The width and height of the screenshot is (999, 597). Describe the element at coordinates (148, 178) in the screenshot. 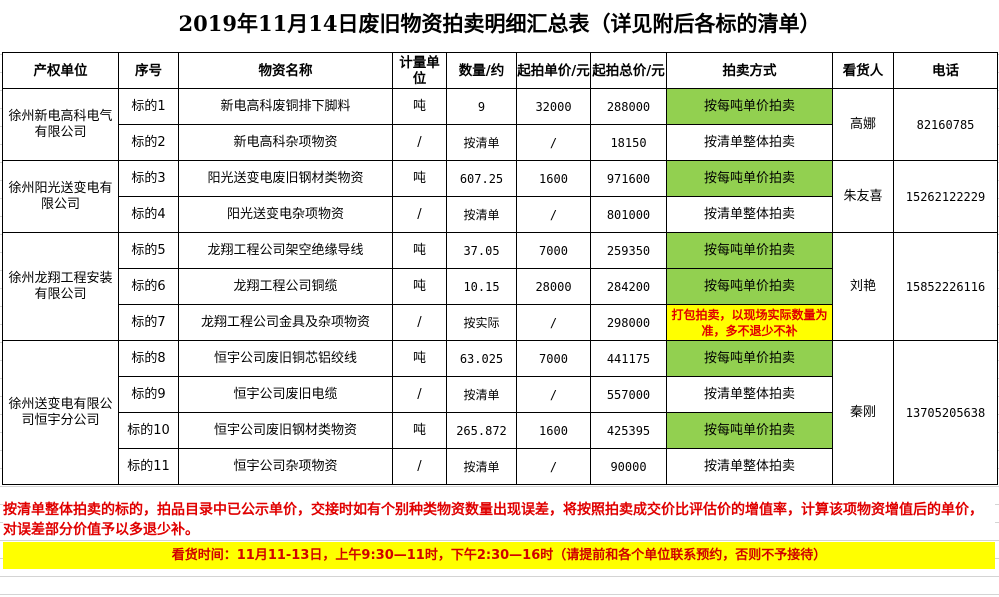

I see `lot-cell: 标的3` at that location.